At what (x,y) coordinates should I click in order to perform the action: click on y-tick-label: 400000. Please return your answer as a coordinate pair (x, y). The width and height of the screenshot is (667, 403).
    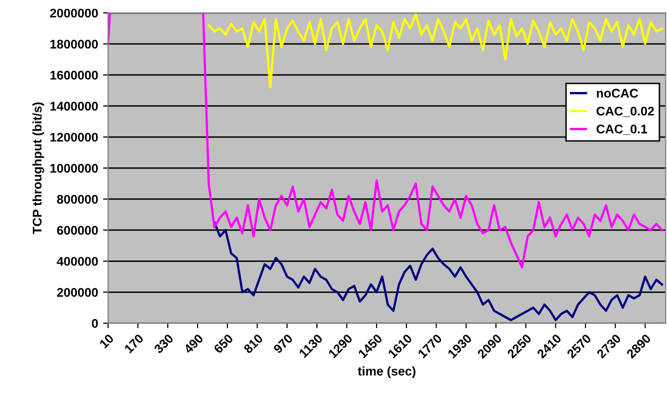
    Looking at the image, I should click on (77, 261).